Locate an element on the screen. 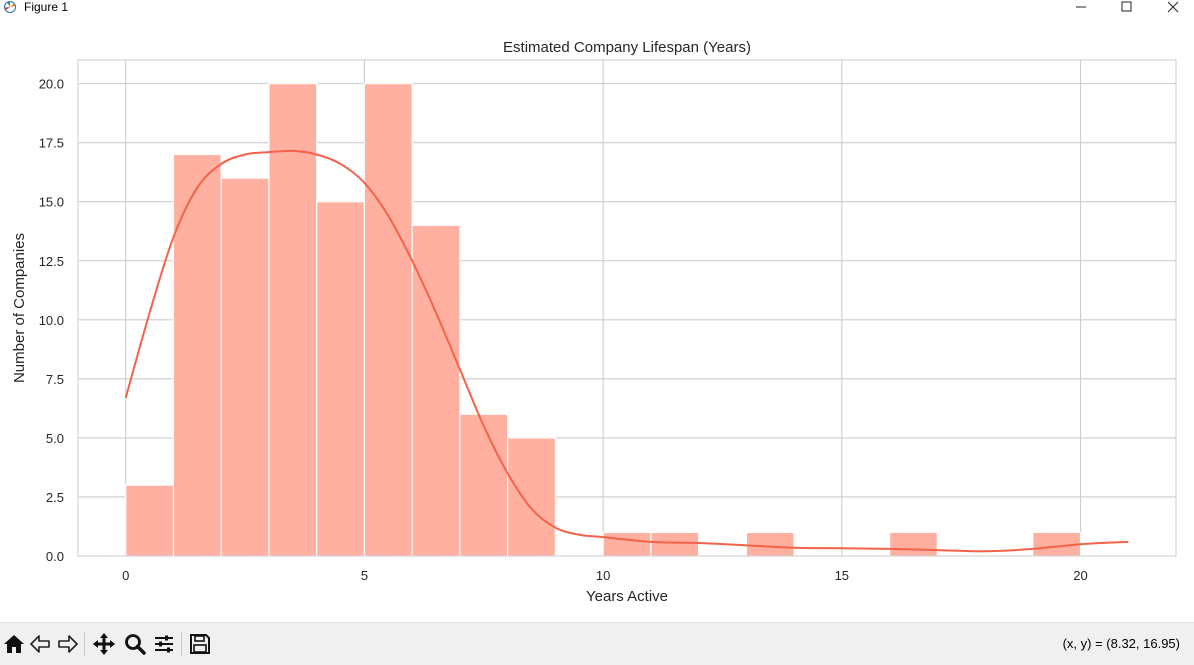 The height and width of the screenshot is (665, 1194). matplotlib-icon is located at coordinates (10, 7).